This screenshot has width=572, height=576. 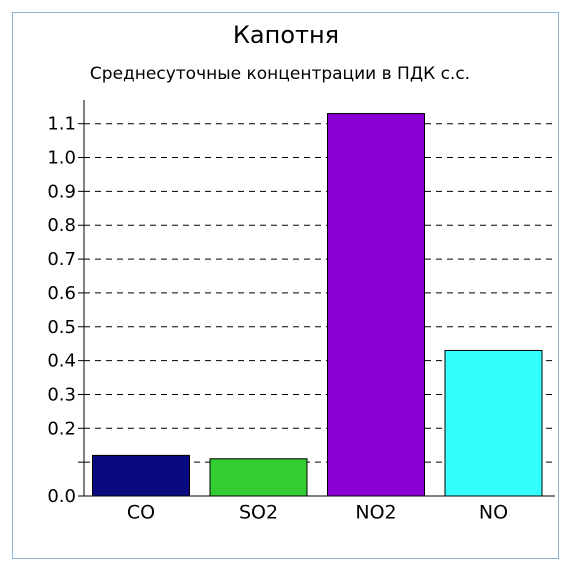 What do you see at coordinates (280, 74) in the screenshot?
I see `chart-subtitle: Среднесуточные концентрации в ПДК с.с.` at bounding box center [280, 74].